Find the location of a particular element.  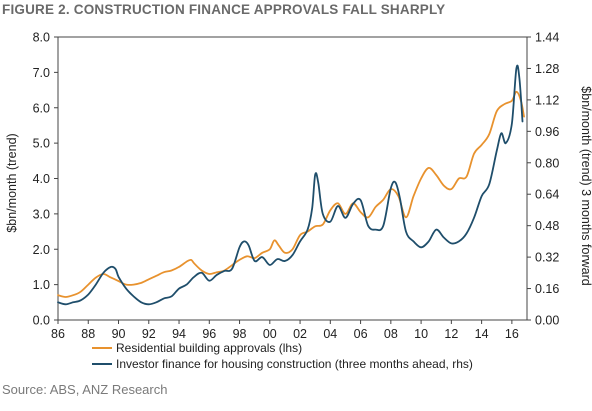

x-tick-label: 08 is located at coordinates (391, 334).